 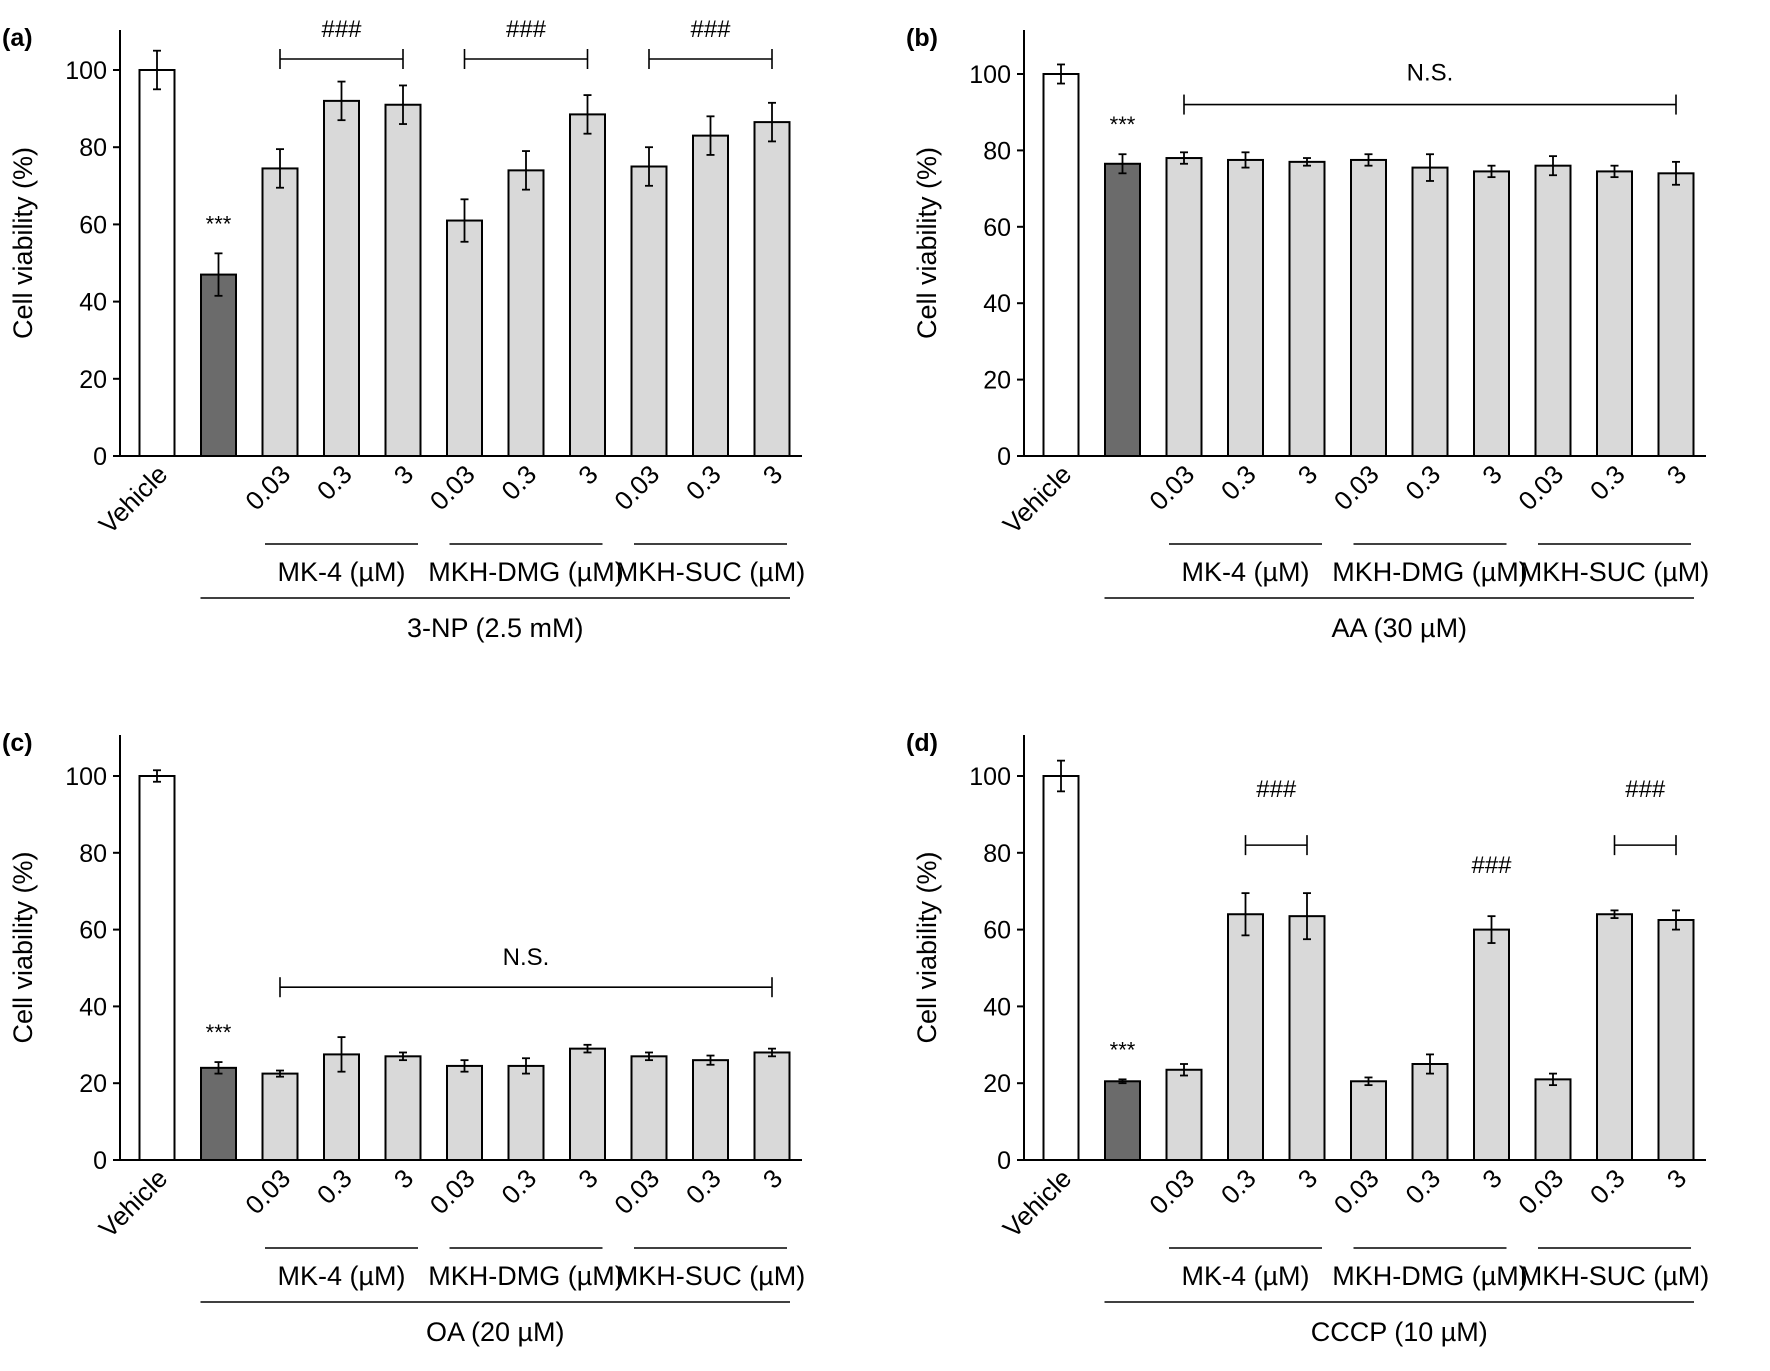 I want to click on treatment-label: CCCP (10 µM), so click(x=1399, y=1332).